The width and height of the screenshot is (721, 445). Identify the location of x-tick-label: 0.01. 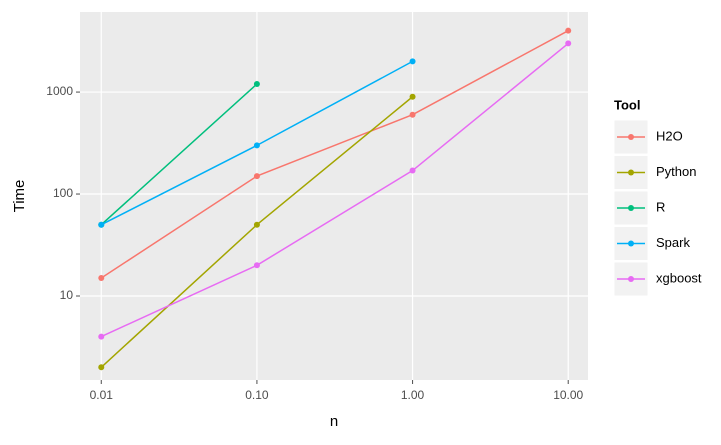
(102, 395).